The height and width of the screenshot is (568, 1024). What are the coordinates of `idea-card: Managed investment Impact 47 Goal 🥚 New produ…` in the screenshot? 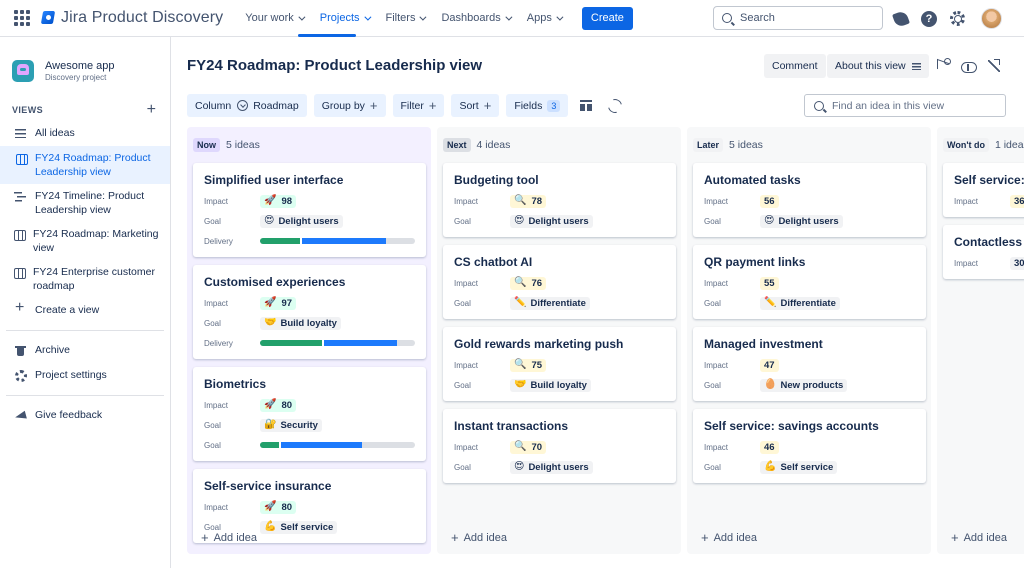 It's located at (809, 364).